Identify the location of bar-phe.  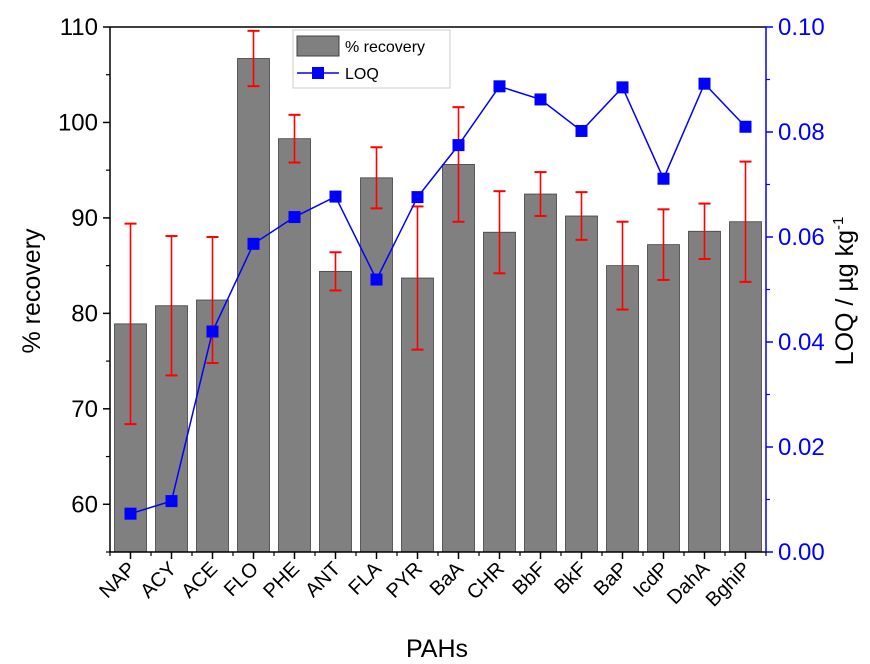
(294, 345).